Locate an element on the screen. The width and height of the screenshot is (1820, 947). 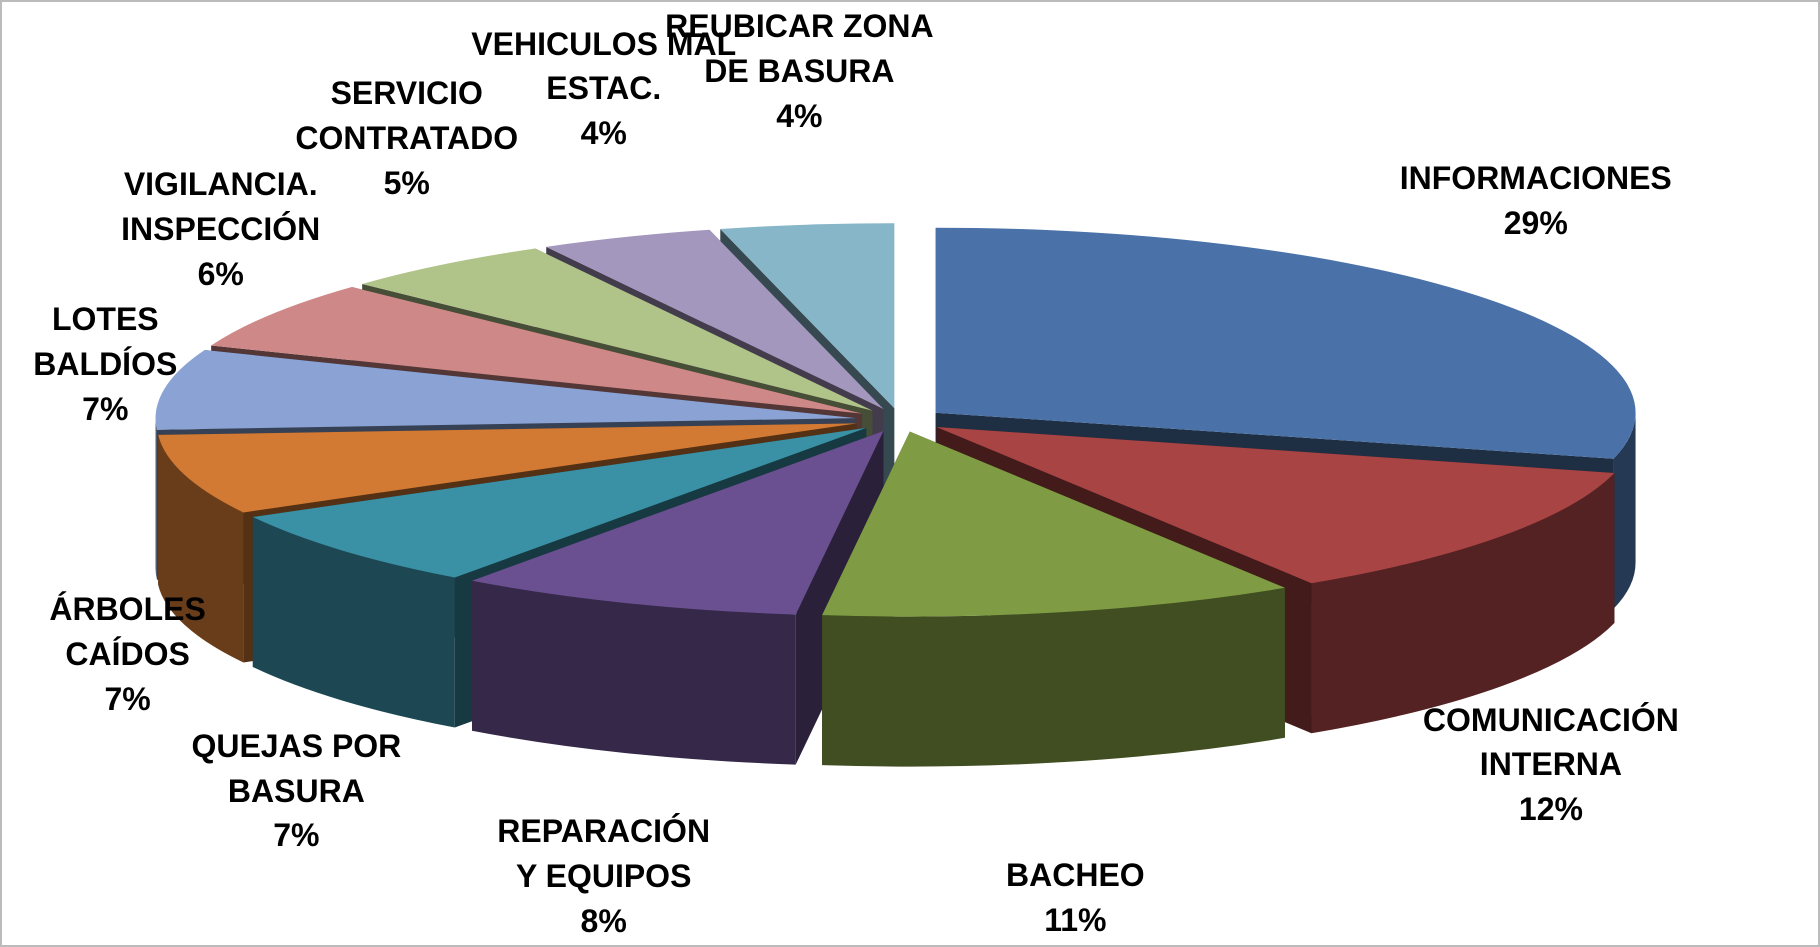
value-label: 5% is located at coordinates (406, 182).